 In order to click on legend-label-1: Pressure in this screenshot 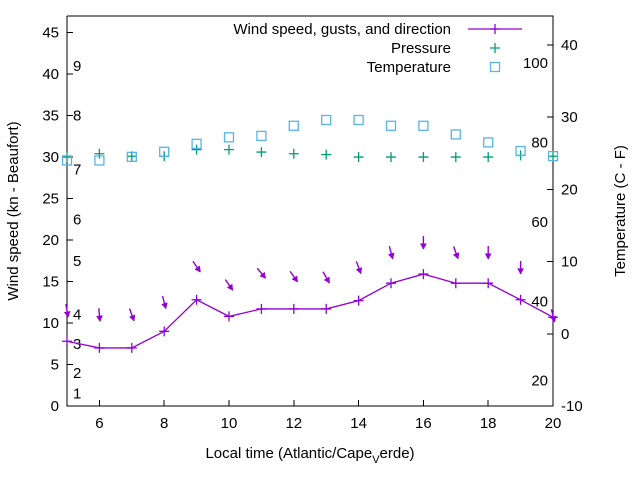, I will do `click(421, 48)`.